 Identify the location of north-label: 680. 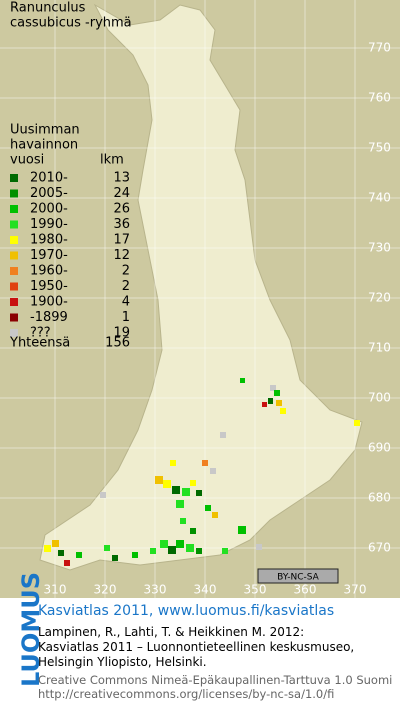
(379, 498).